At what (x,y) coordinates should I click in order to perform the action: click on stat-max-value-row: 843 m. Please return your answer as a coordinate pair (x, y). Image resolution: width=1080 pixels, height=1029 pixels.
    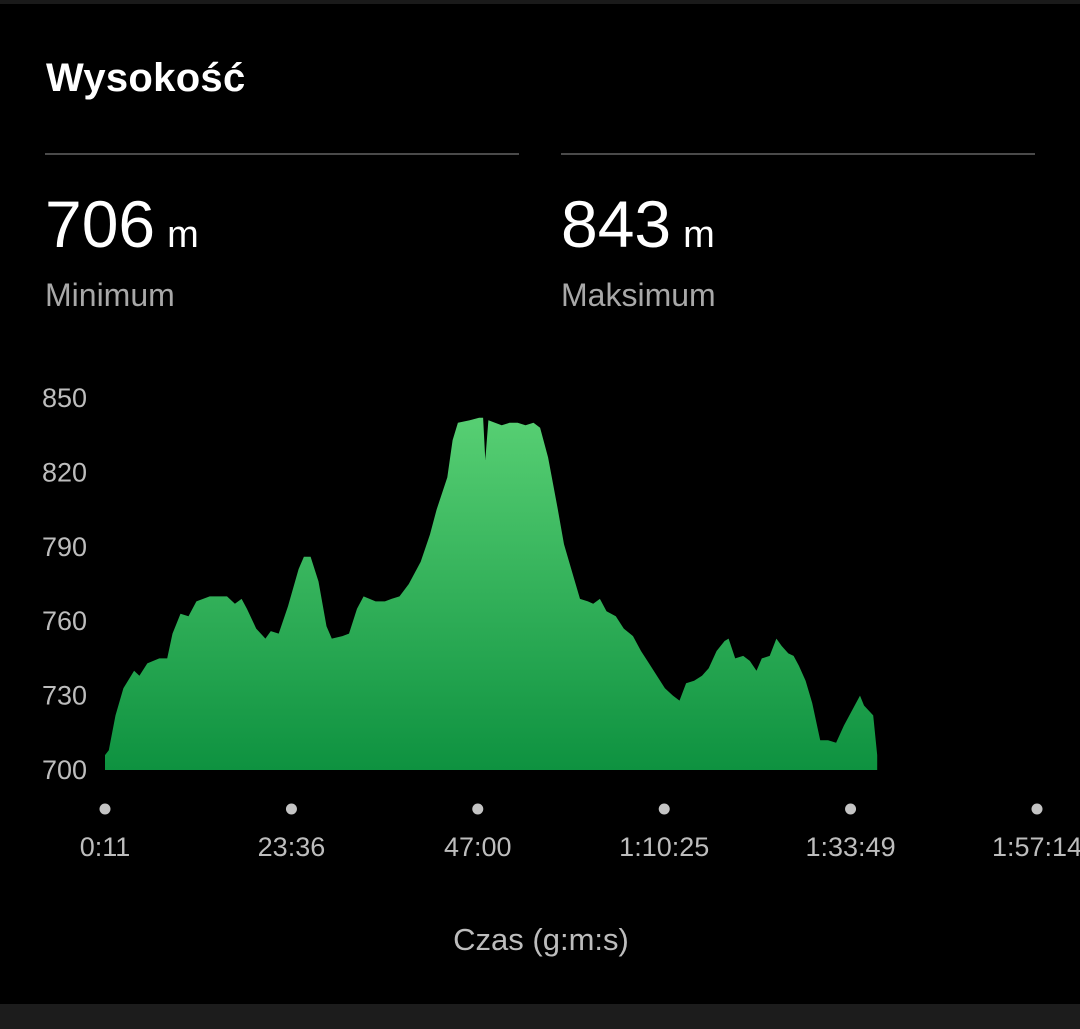
    Looking at the image, I should click on (798, 224).